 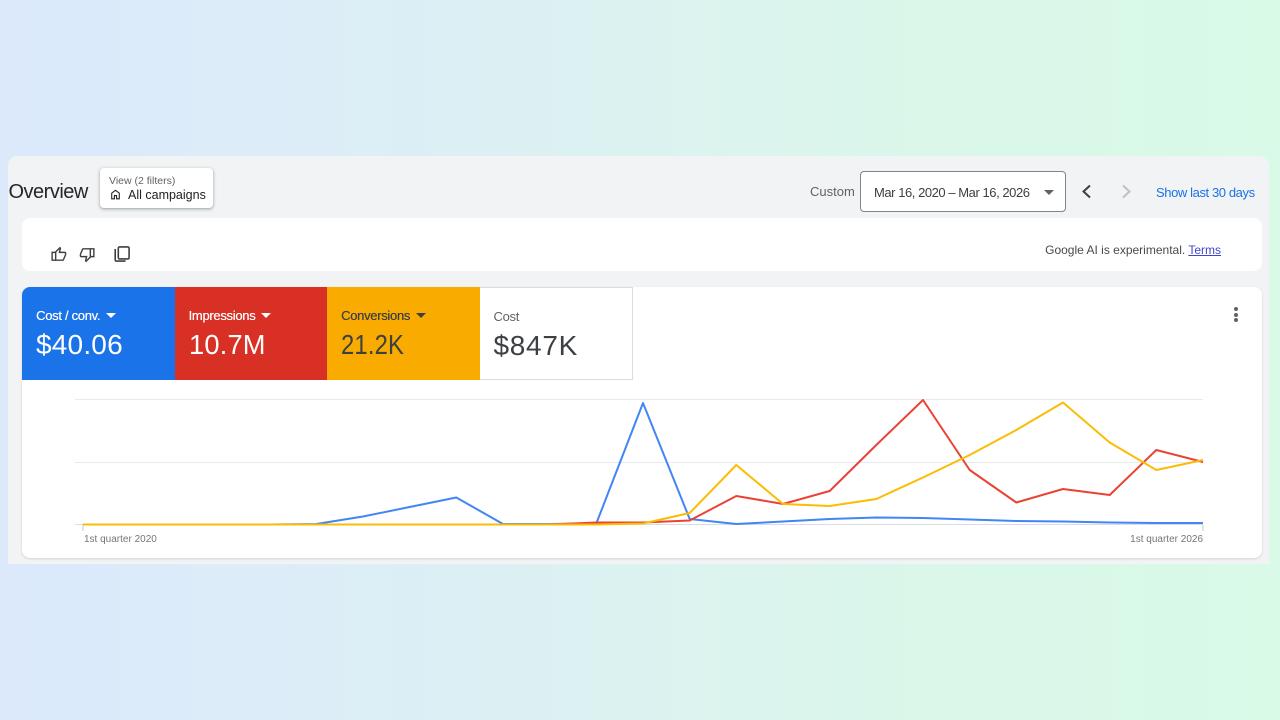 I want to click on svg-text: 1st quarter 2020, so click(x=120, y=539).